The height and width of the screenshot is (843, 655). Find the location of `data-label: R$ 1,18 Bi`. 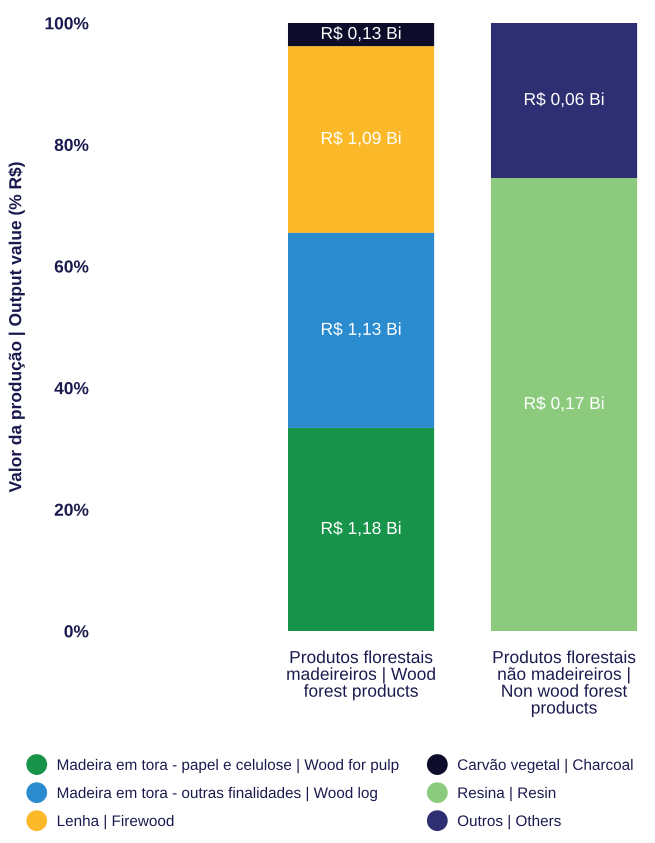

data-label: R$ 1,18 Bi is located at coordinates (361, 528).